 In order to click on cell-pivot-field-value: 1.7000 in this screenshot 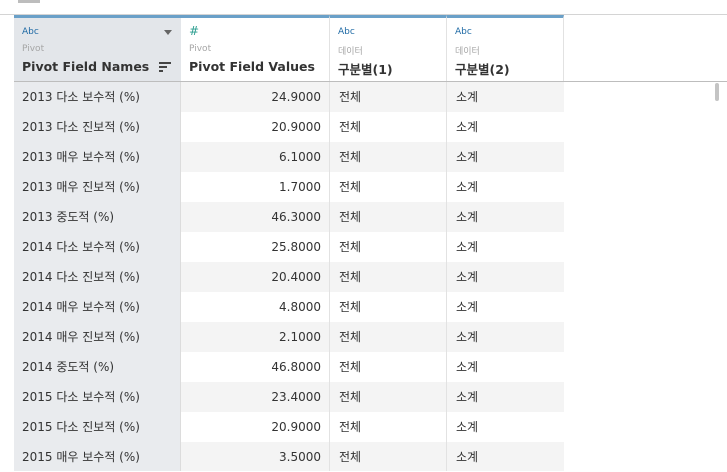, I will do `click(255, 187)`.